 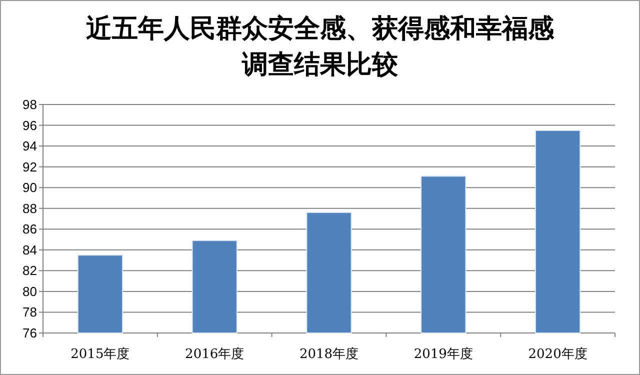 I want to click on y-tick-label: 84, so click(x=29, y=250).